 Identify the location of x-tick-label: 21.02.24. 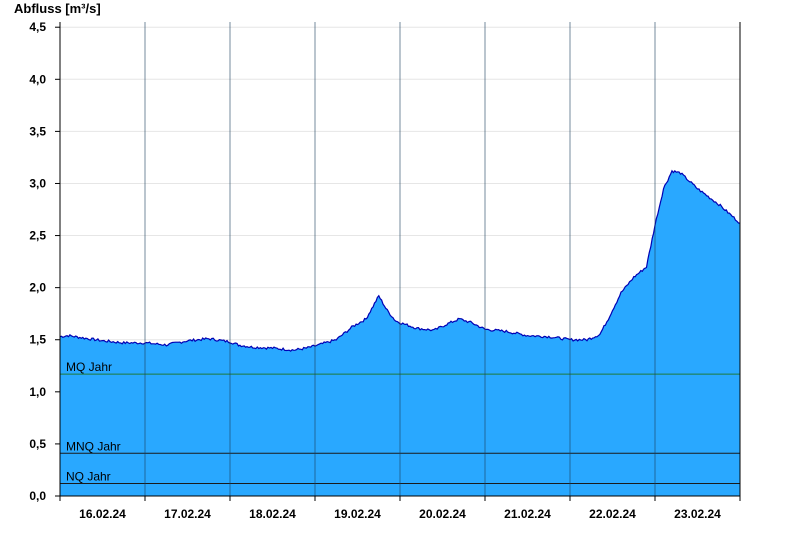
(527, 514).